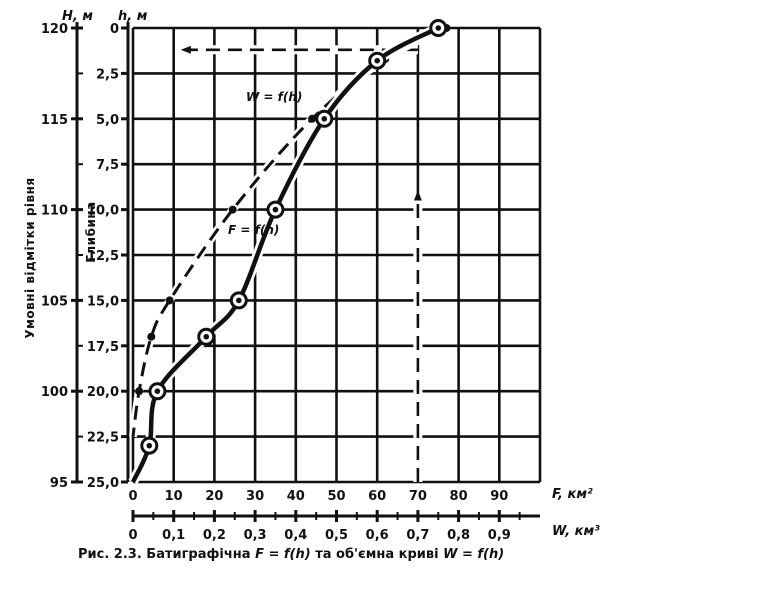 This screenshot has height=614, width=768. What do you see at coordinates (572, 494) in the screenshot?
I see `F-axis-label: F, км²` at bounding box center [572, 494].